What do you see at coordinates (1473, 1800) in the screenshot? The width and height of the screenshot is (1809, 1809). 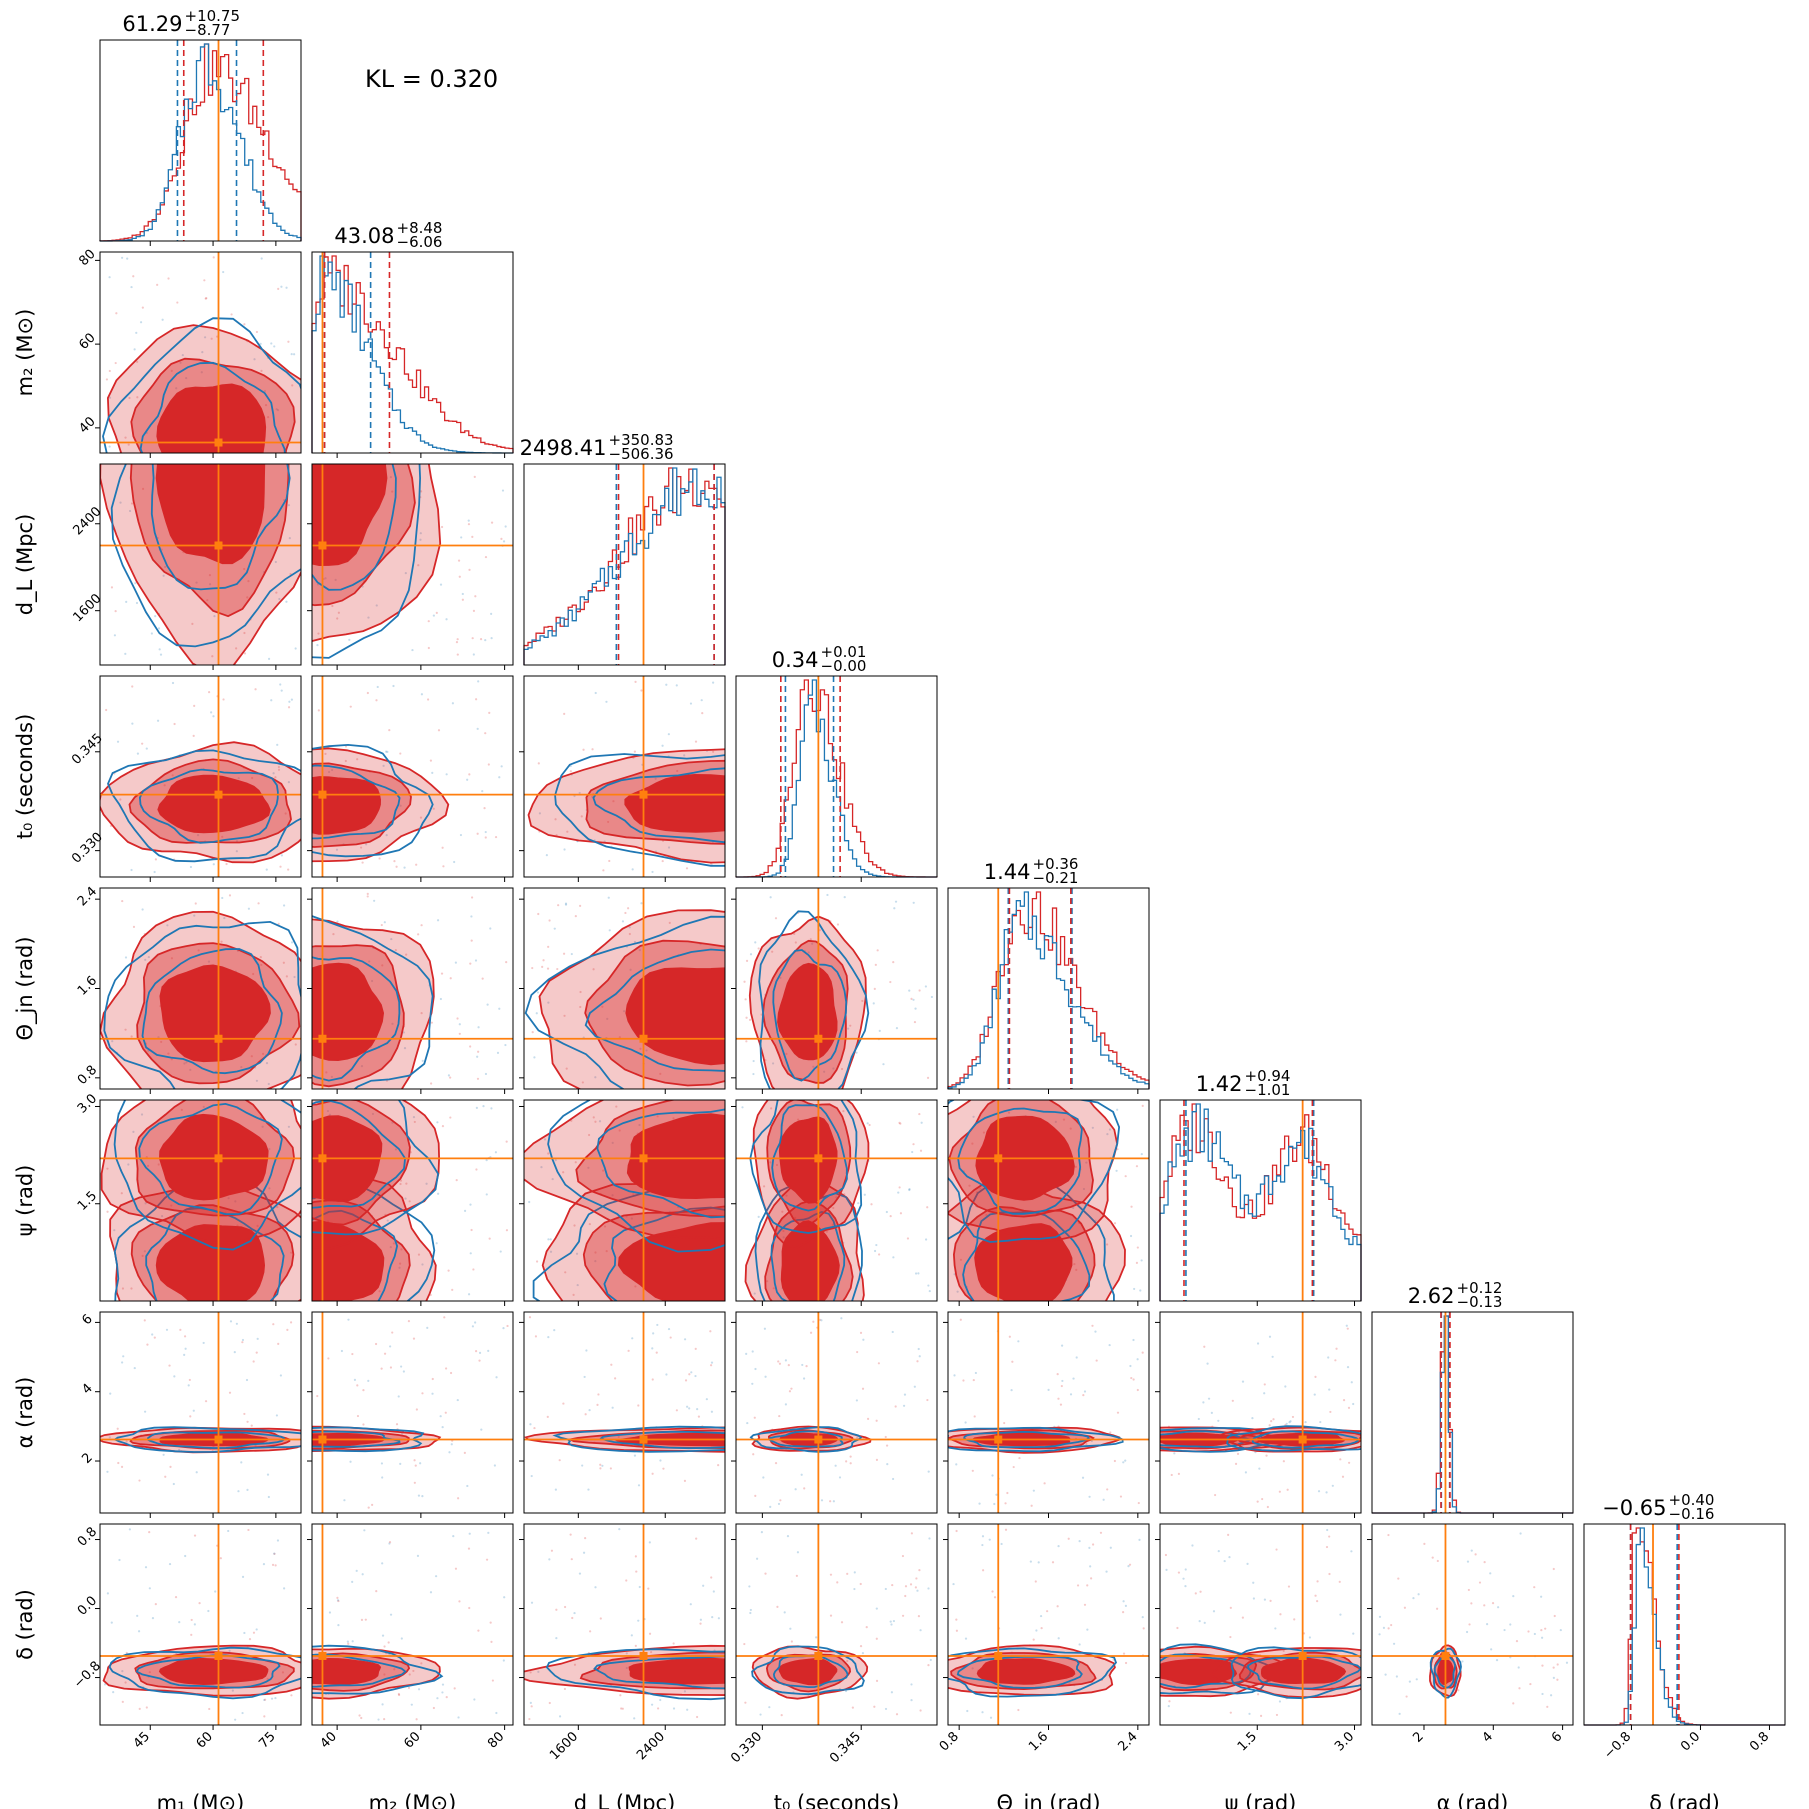 I see `x-axis-label-alpha: α (rad)` at bounding box center [1473, 1800].